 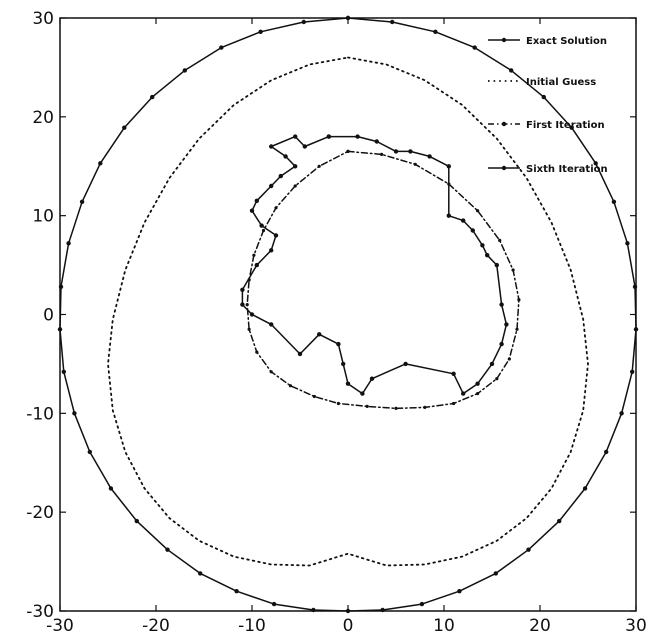 I want to click on x-tick-label: -30, so click(x=60, y=626).